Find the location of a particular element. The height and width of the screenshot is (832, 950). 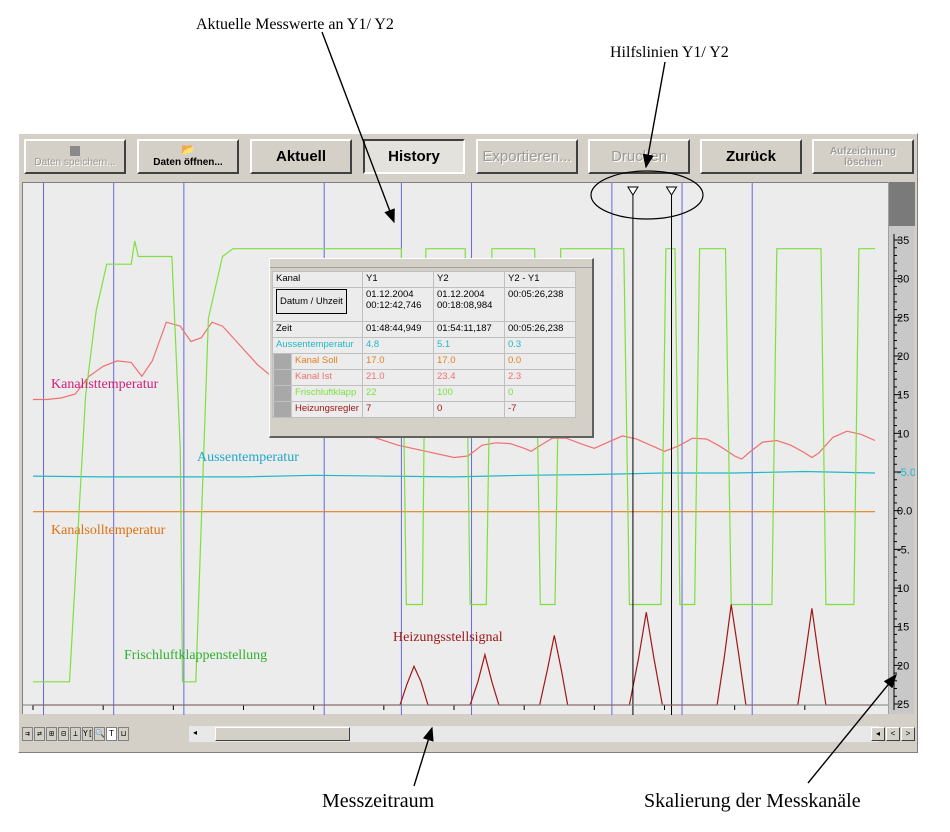

drucken-button: Drucken is located at coordinates (639, 156).